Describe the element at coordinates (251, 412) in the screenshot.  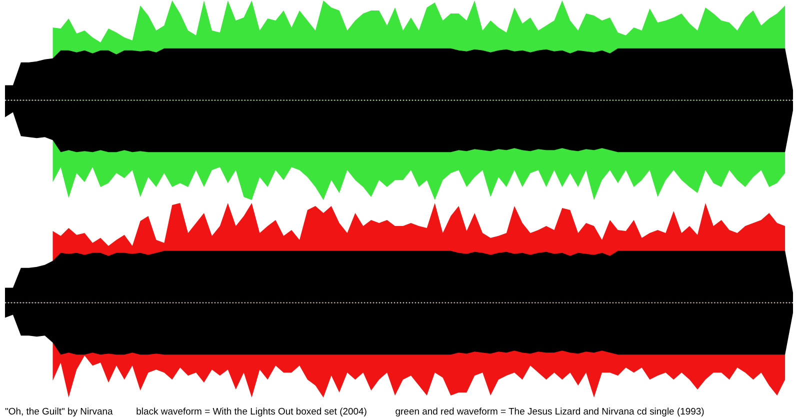
I see `text: black waveform = With the Lights Out boxed set (2004)` at that location.